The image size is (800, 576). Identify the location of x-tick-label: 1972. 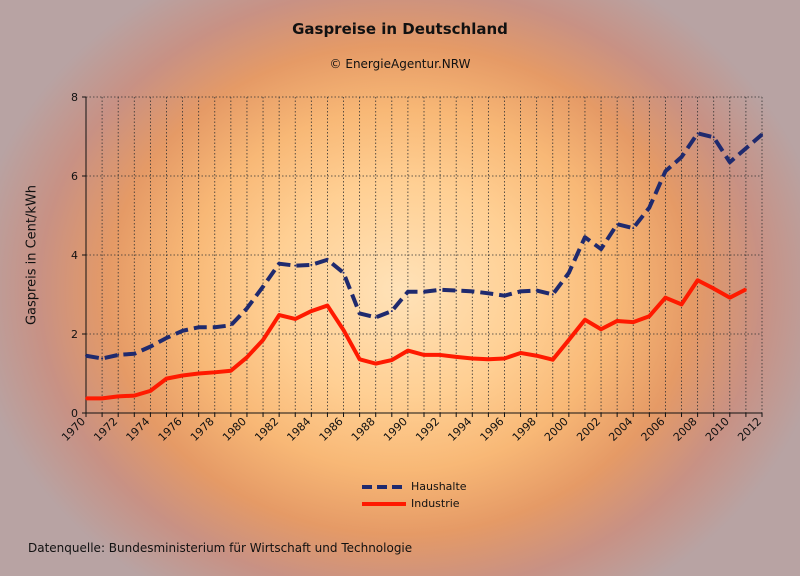
(105, 429).